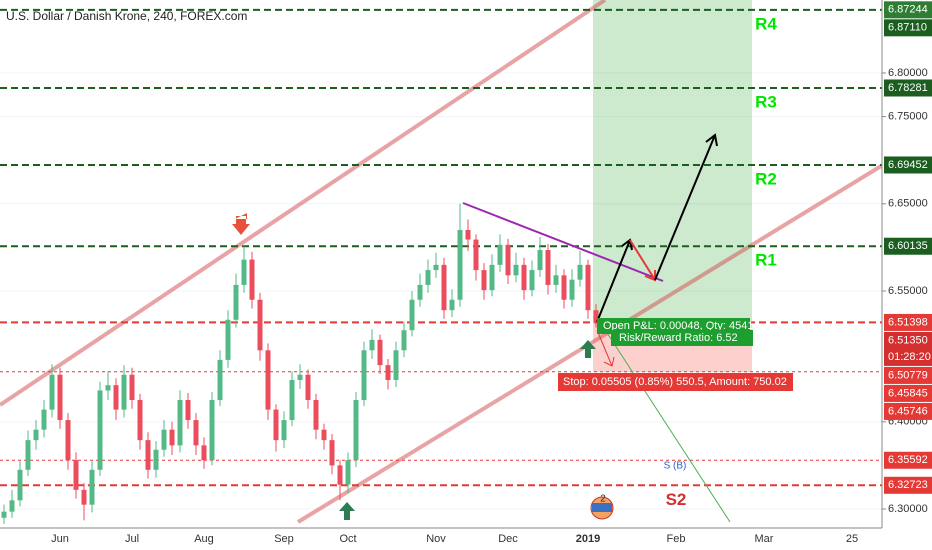 The height and width of the screenshot is (550, 932). What do you see at coordinates (603, 499) in the screenshot?
I see `event-badge: 2` at bounding box center [603, 499].